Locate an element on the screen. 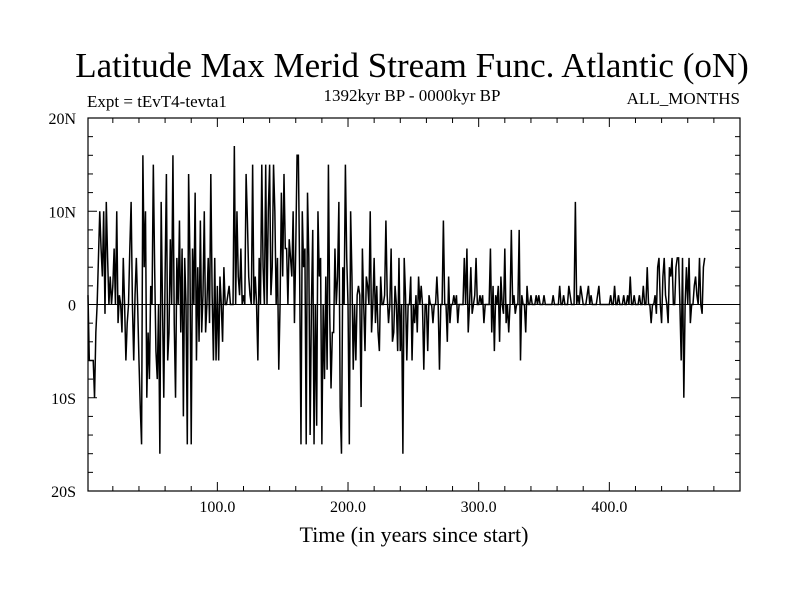 The width and height of the screenshot is (800, 605). y-tick-label: 20S is located at coordinates (63, 492).